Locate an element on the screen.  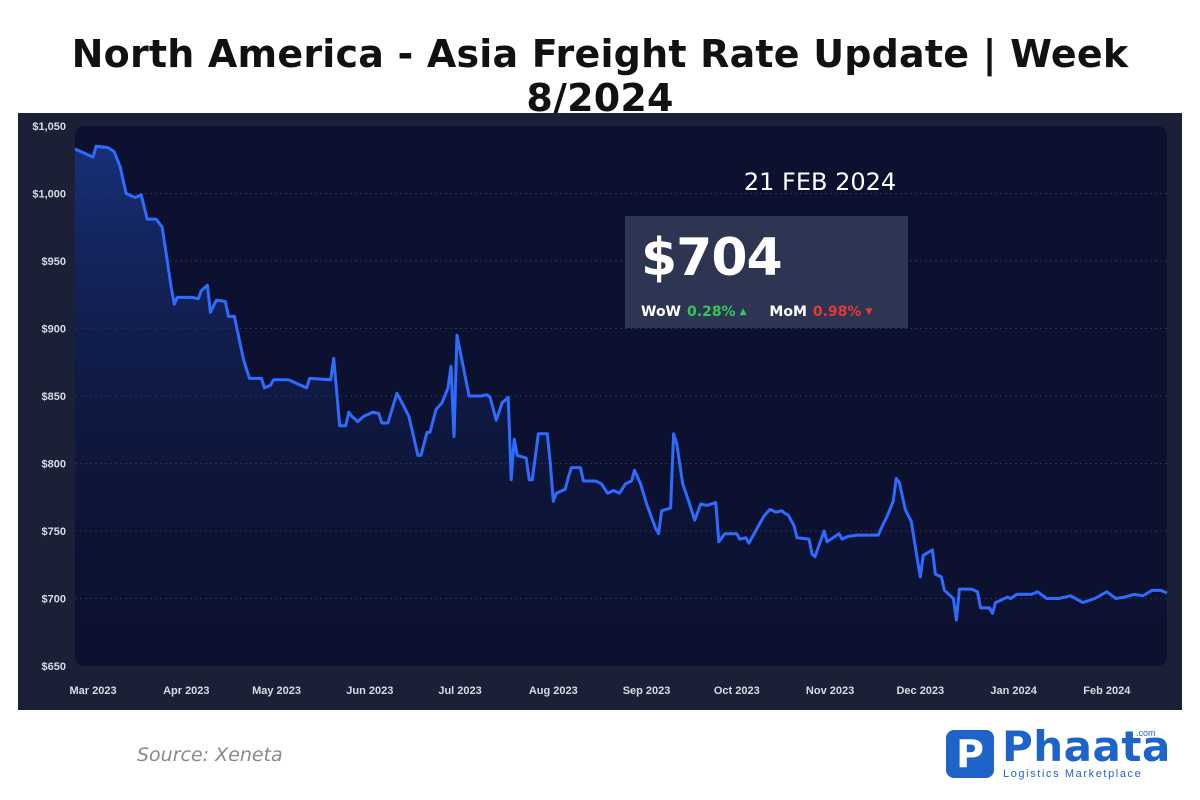
y-tick-label: $850 is located at coordinates (54, 397).